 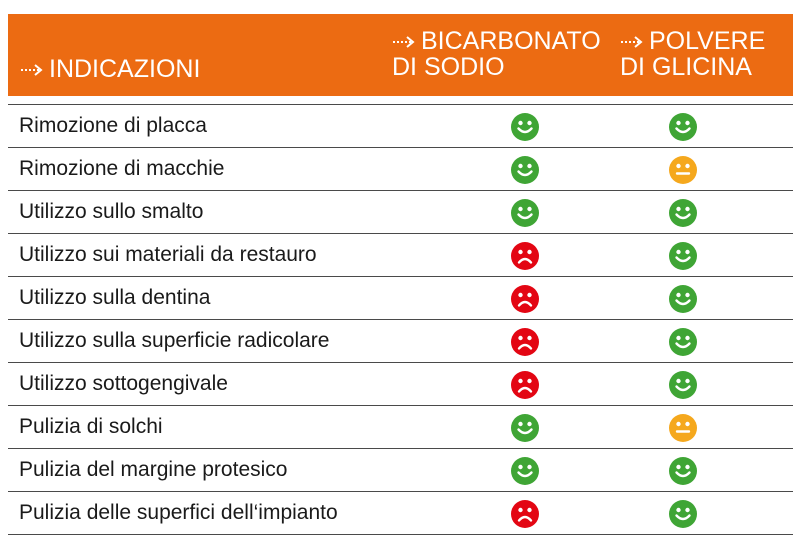 What do you see at coordinates (707, 41) in the screenshot?
I see `header-glicina-line1: POLVERE` at bounding box center [707, 41].